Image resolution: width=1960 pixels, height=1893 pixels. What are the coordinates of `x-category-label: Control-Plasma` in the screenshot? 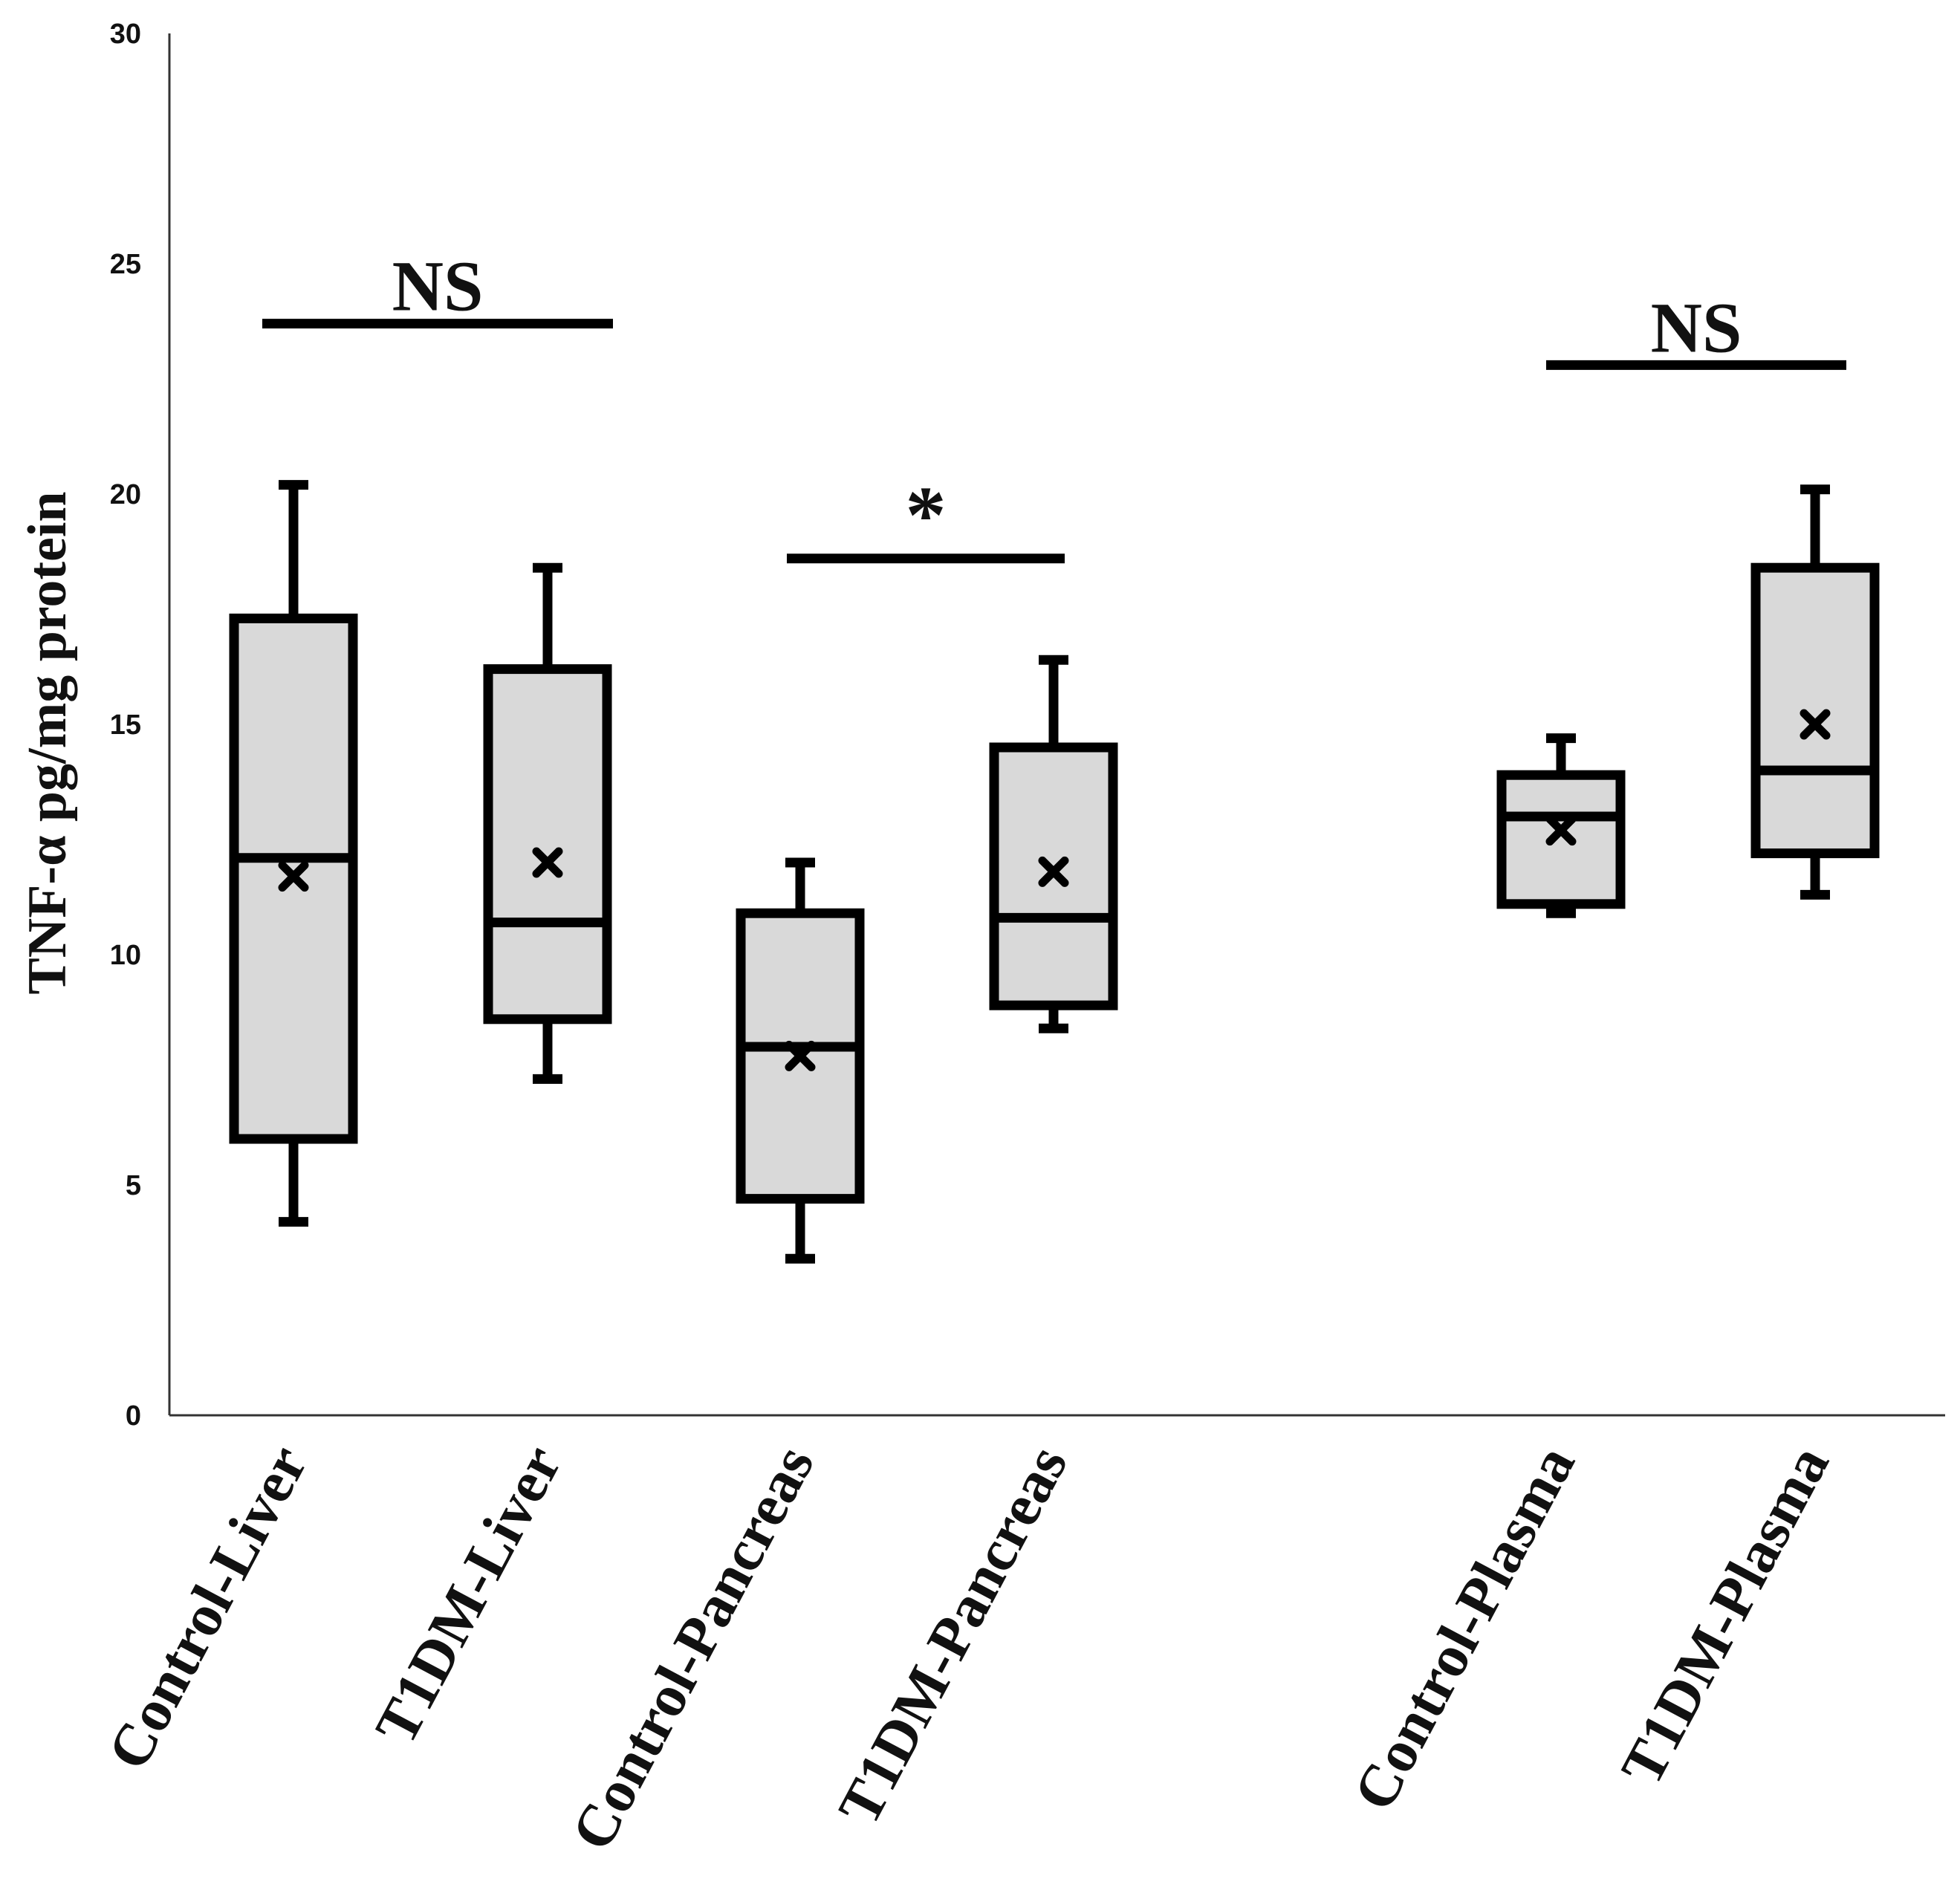 It's located at (1464, 1628).